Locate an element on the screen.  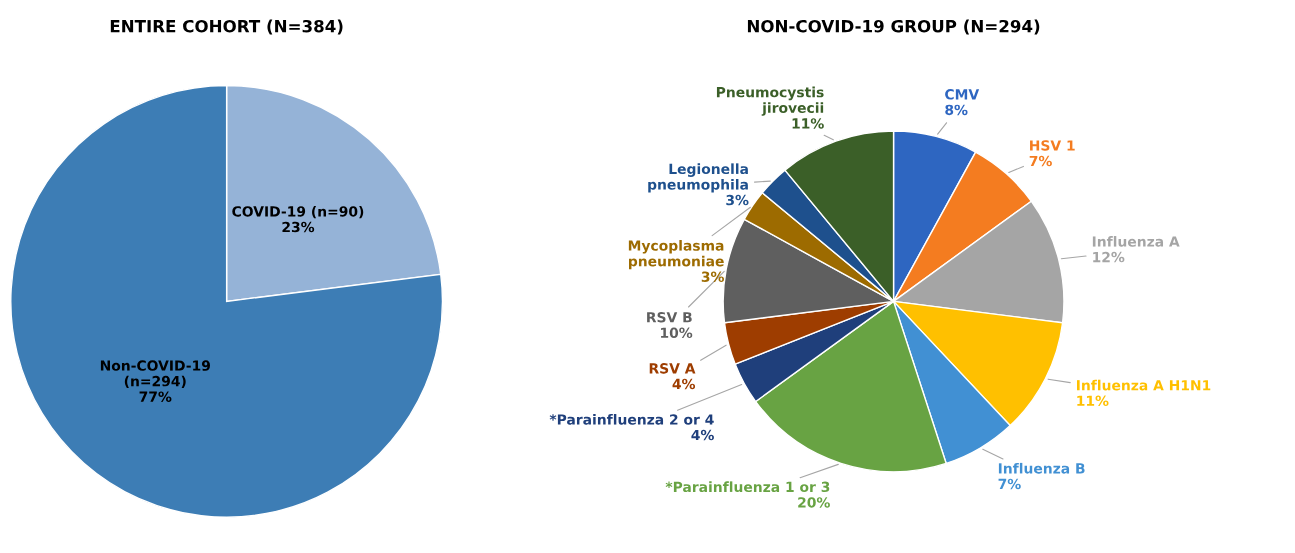
data-label: 23% is located at coordinates (298, 227).